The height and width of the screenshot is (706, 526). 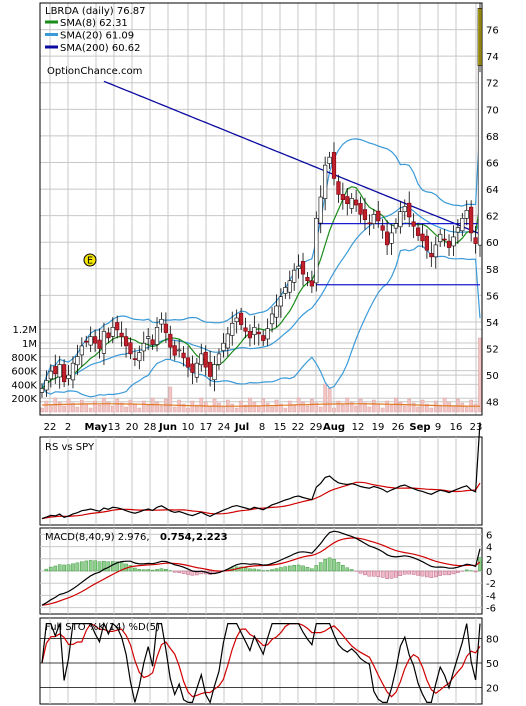 What do you see at coordinates (261, 474) in the screenshot?
I see `rs-panel: RS vs SPY` at bounding box center [261, 474].